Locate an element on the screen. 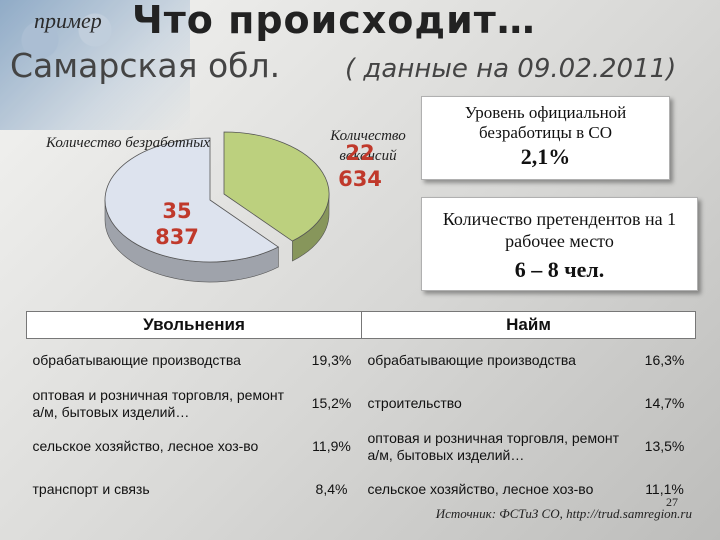 The image size is (720, 540). hiring-share: 11,1% is located at coordinates (664, 489).